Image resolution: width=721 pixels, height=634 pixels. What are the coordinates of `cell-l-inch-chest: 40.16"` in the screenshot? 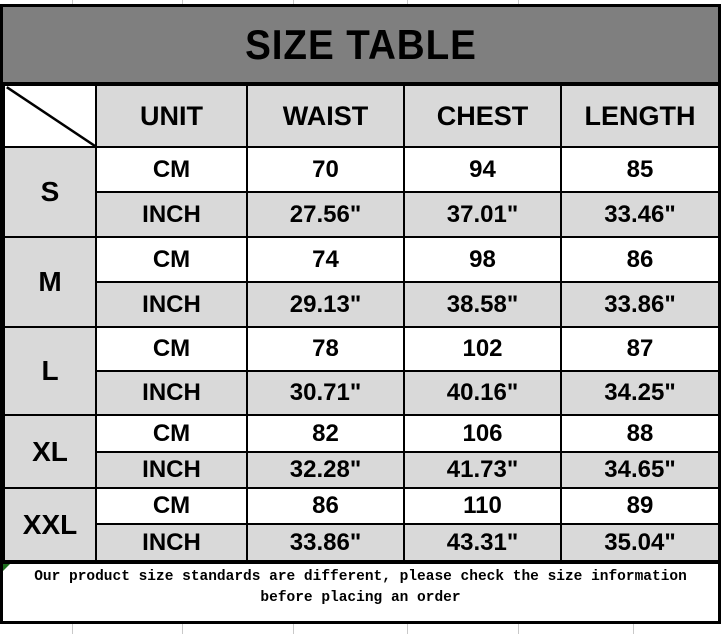 It's located at (482, 393).